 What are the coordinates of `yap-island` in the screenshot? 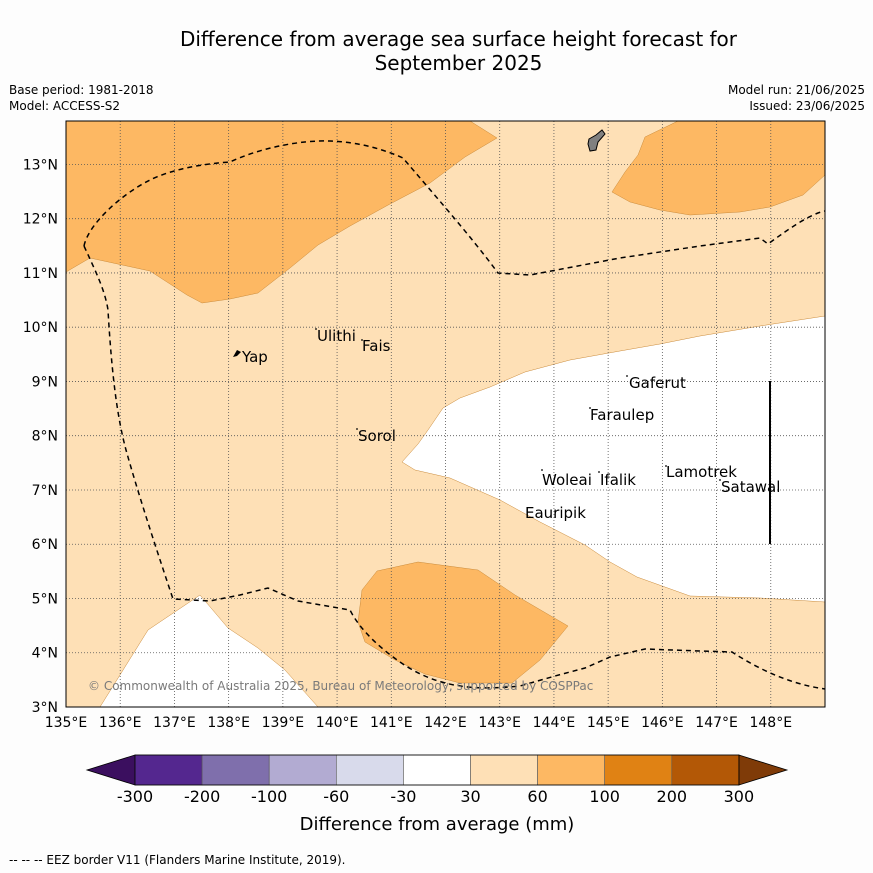 It's located at (237, 353).